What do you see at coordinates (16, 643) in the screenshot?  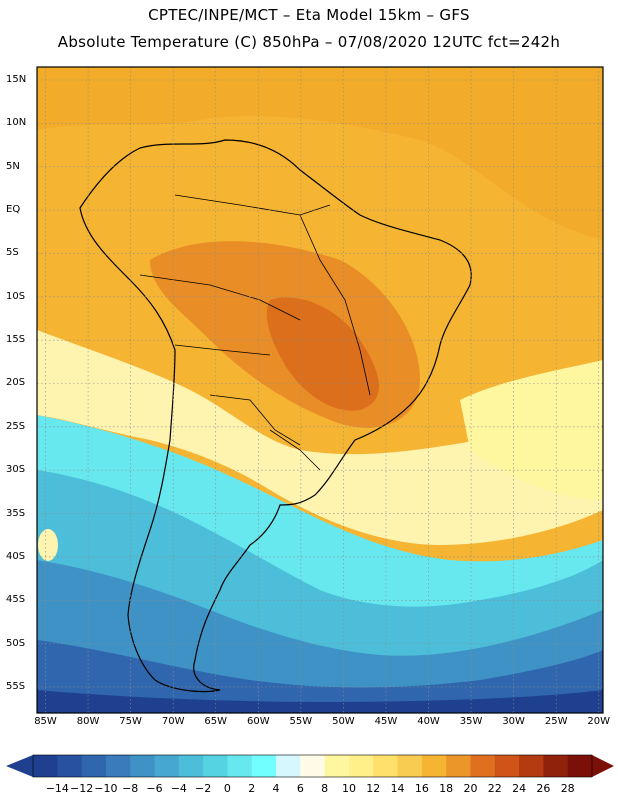 I see `lat-tick-label: 50S` at bounding box center [16, 643].